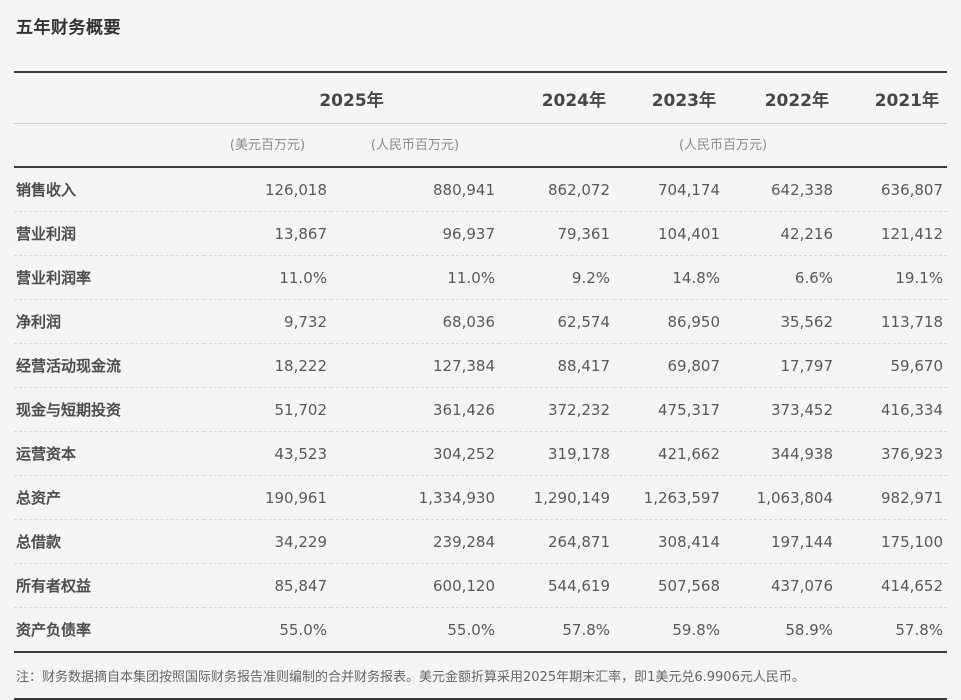 The image size is (961, 700). Describe the element at coordinates (892, 365) in the screenshot. I see `cell-value: 59,670` at that location.